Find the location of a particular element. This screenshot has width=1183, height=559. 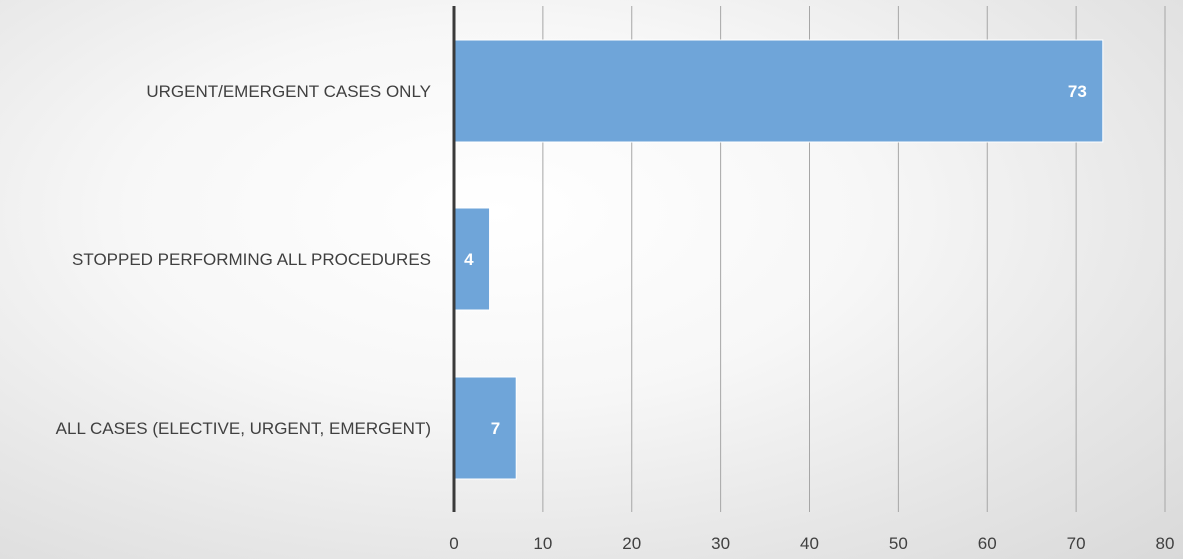

x-tick-label: 80 is located at coordinates (1165, 543).